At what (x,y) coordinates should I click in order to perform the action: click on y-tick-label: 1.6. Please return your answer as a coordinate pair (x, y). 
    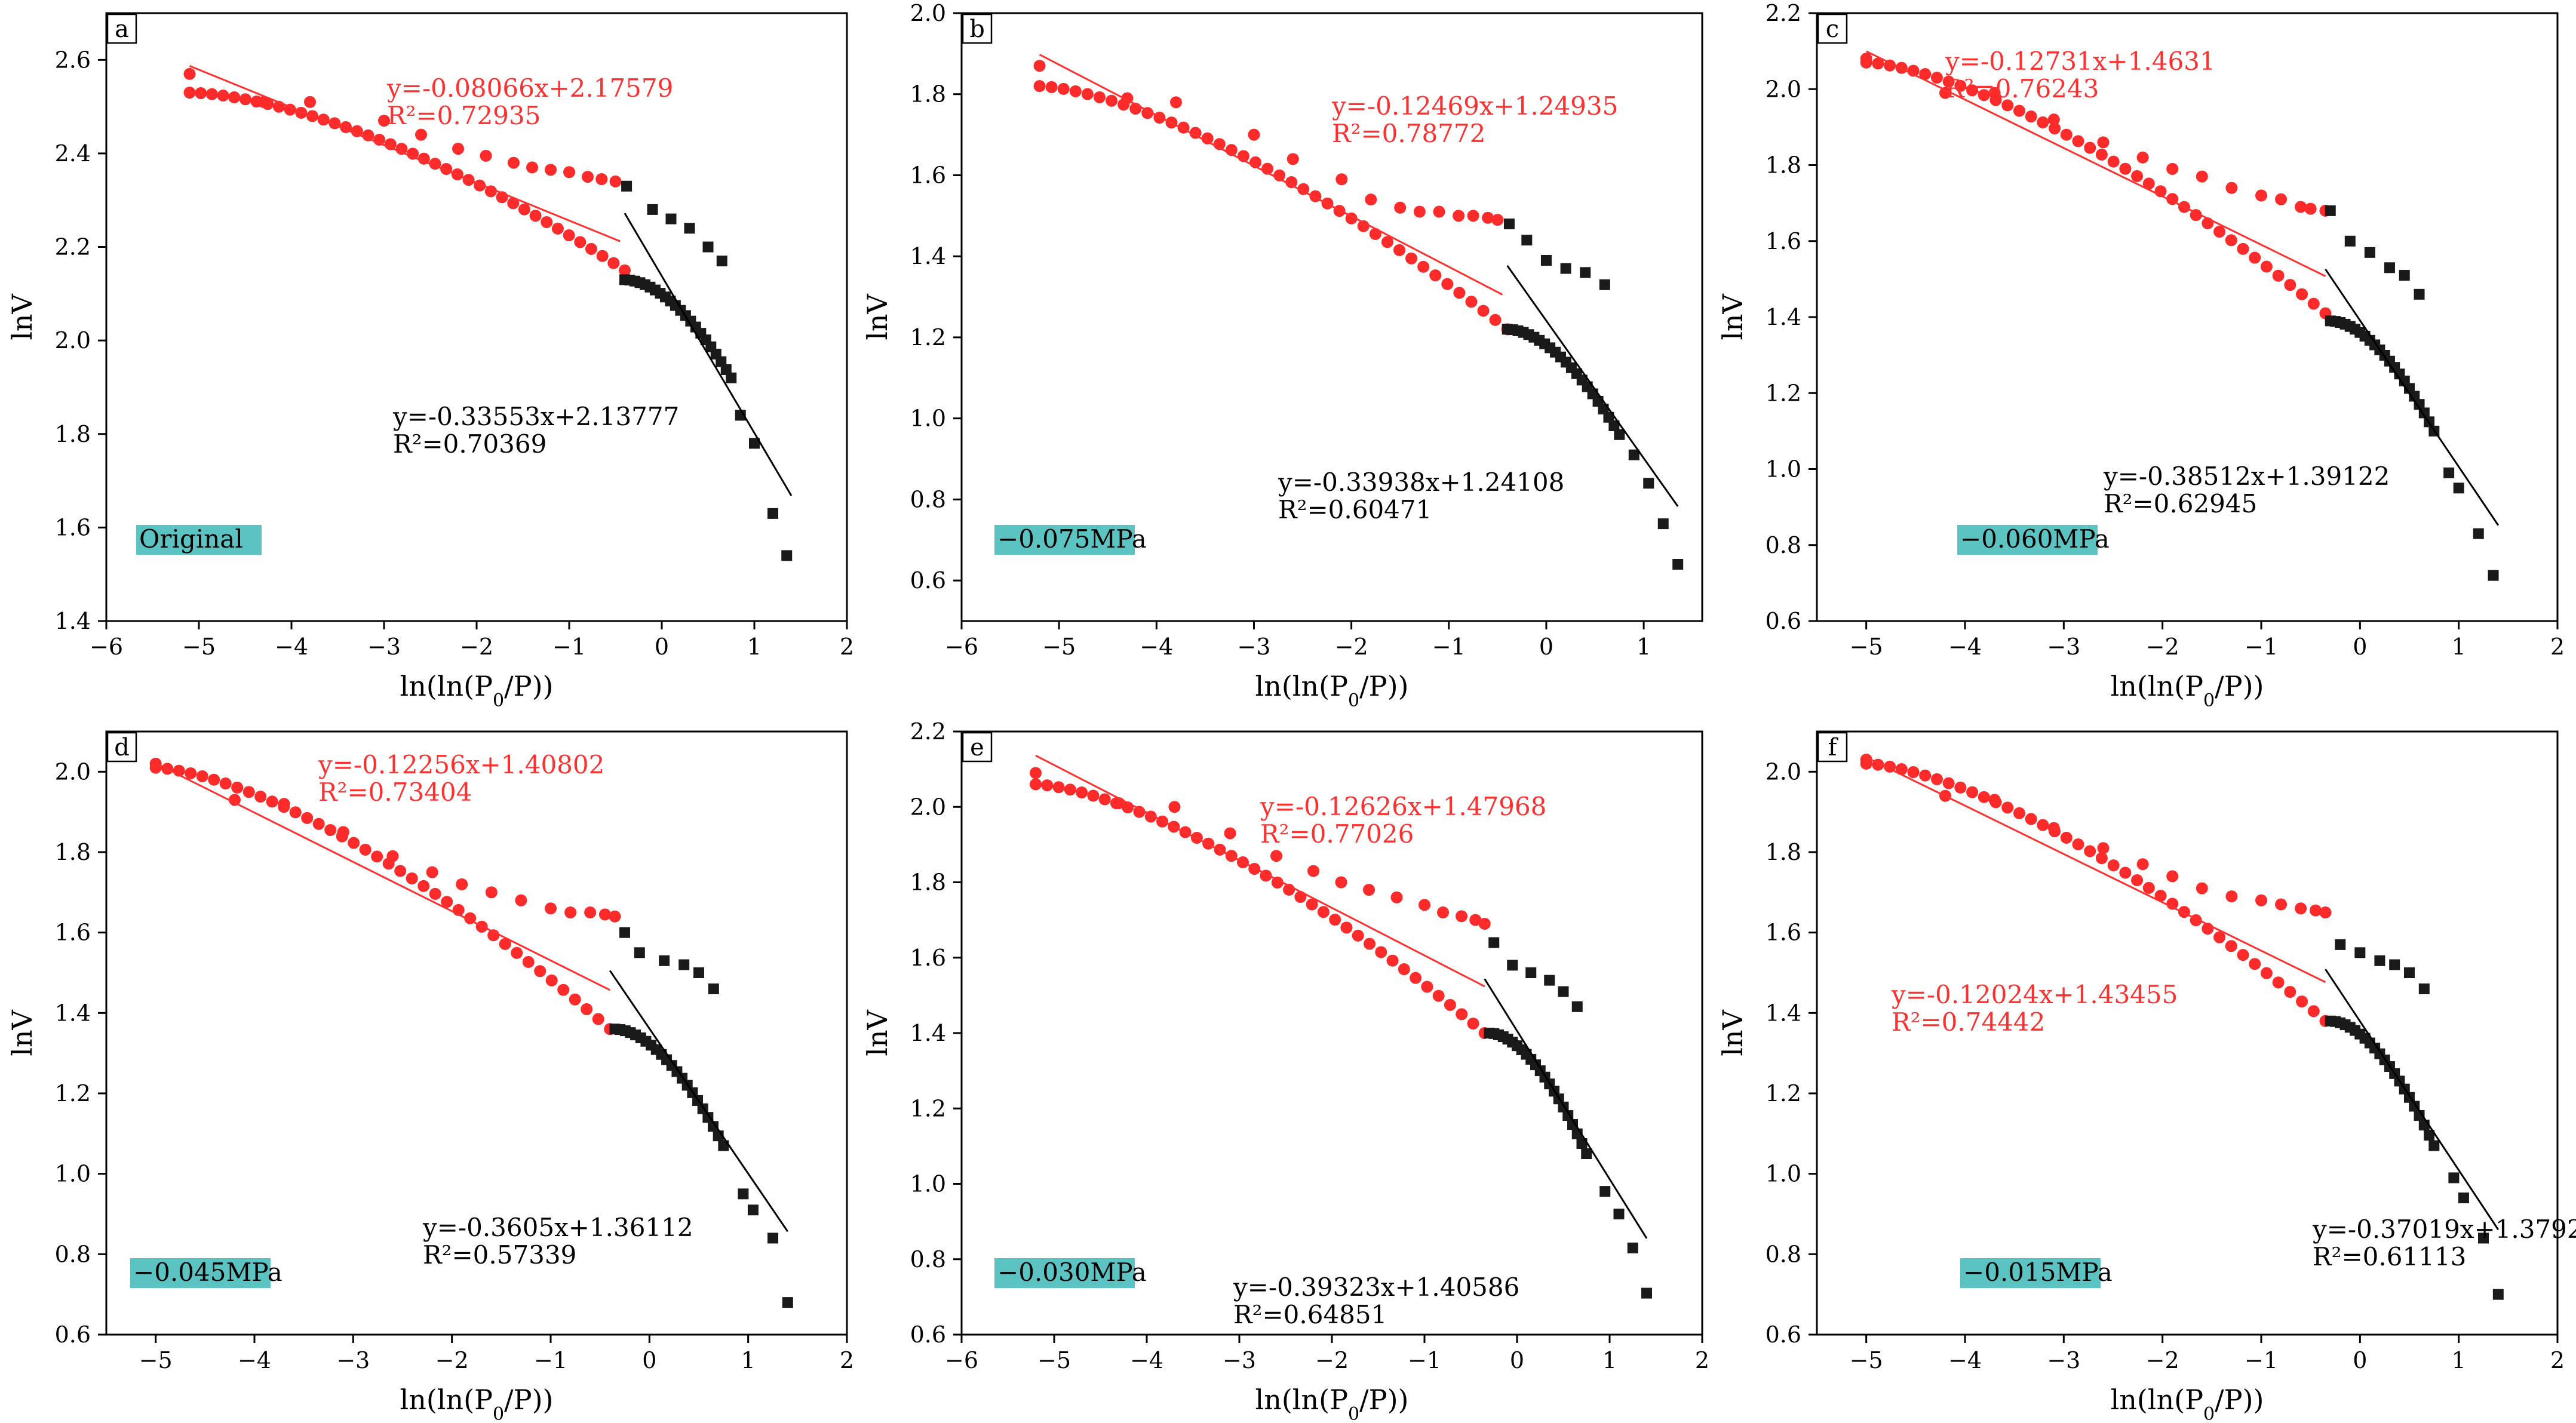
    Looking at the image, I should click on (73, 527).